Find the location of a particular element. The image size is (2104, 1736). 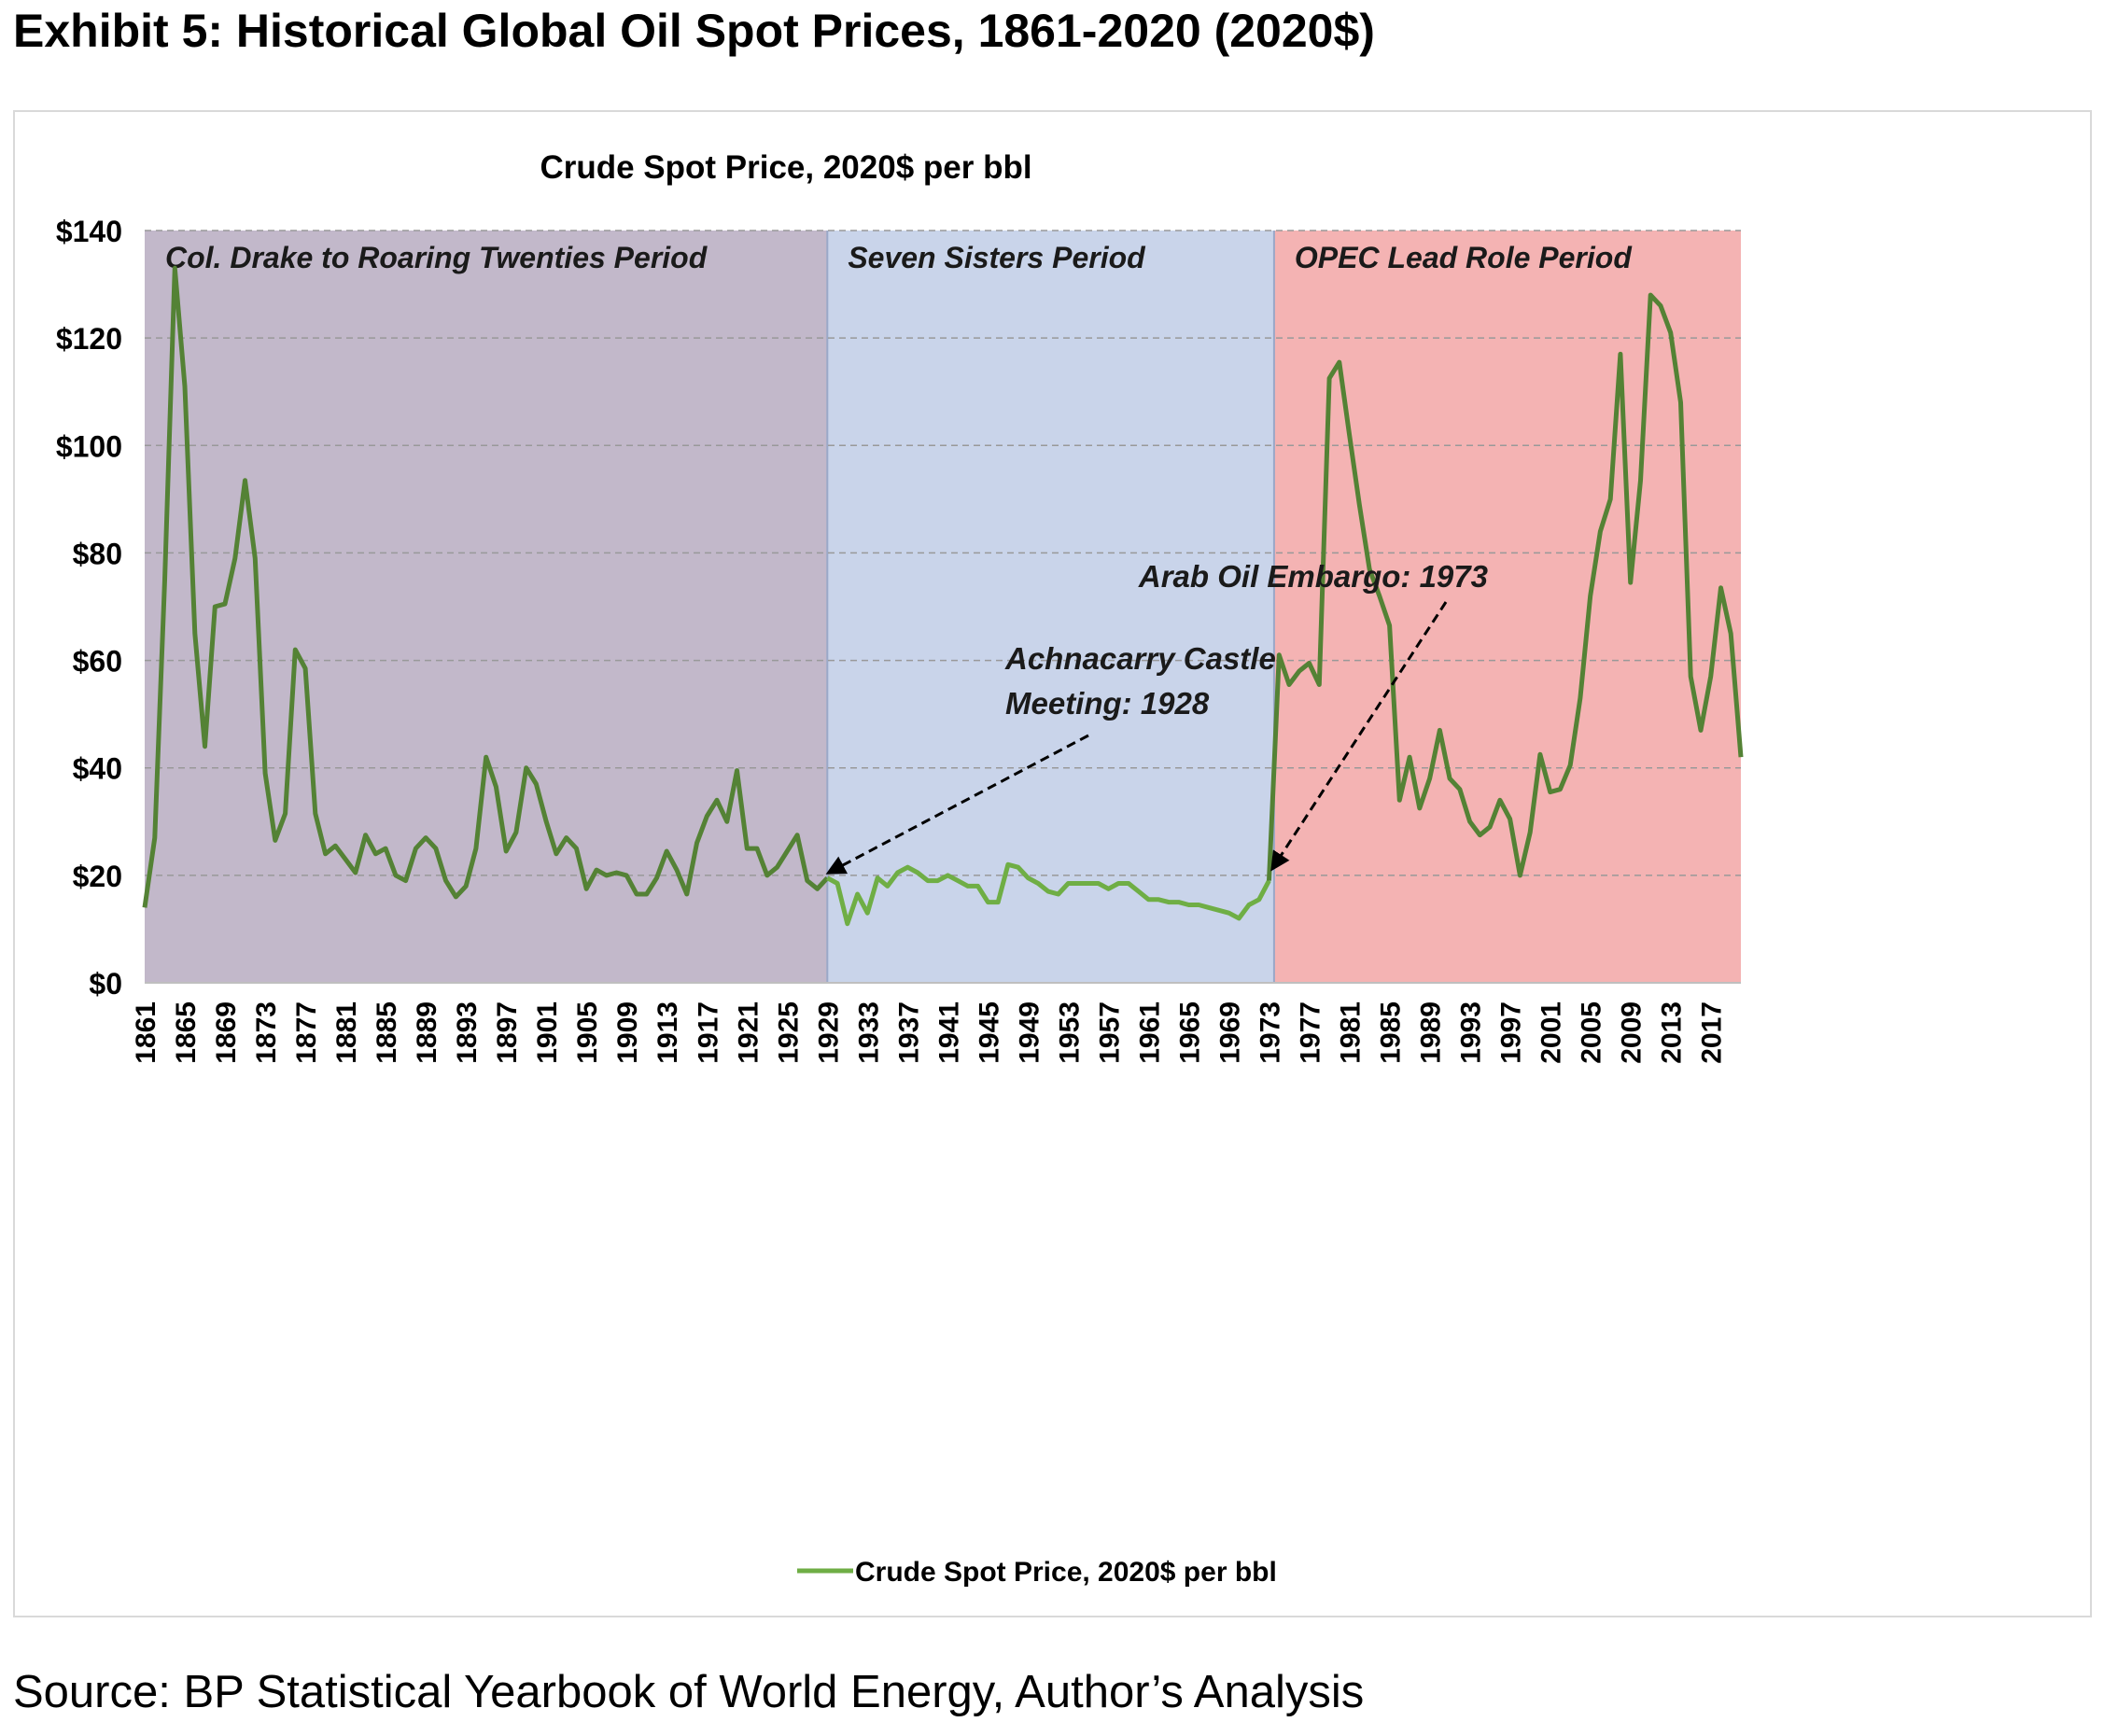

x-tick-label: 1949 is located at coordinates (1029, 1032).